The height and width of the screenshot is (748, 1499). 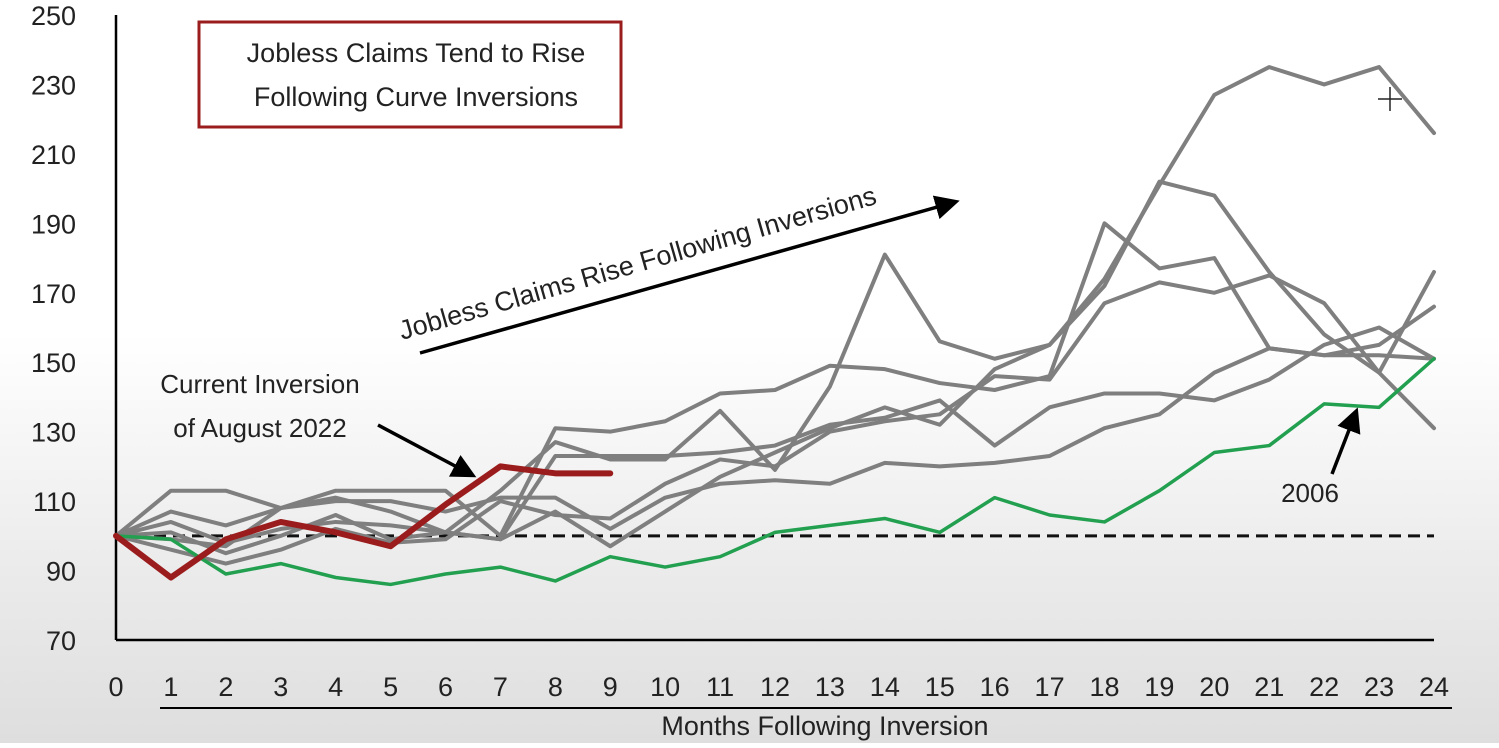 I want to click on x-axis-title: Months Following Inversion, so click(x=824, y=726).